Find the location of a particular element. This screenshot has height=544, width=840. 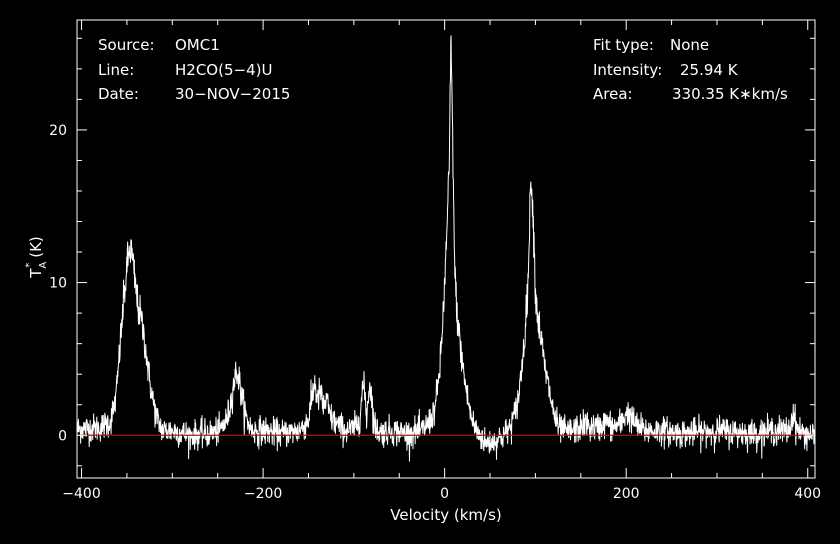

y-tick-label: 0 is located at coordinates (62, 436).